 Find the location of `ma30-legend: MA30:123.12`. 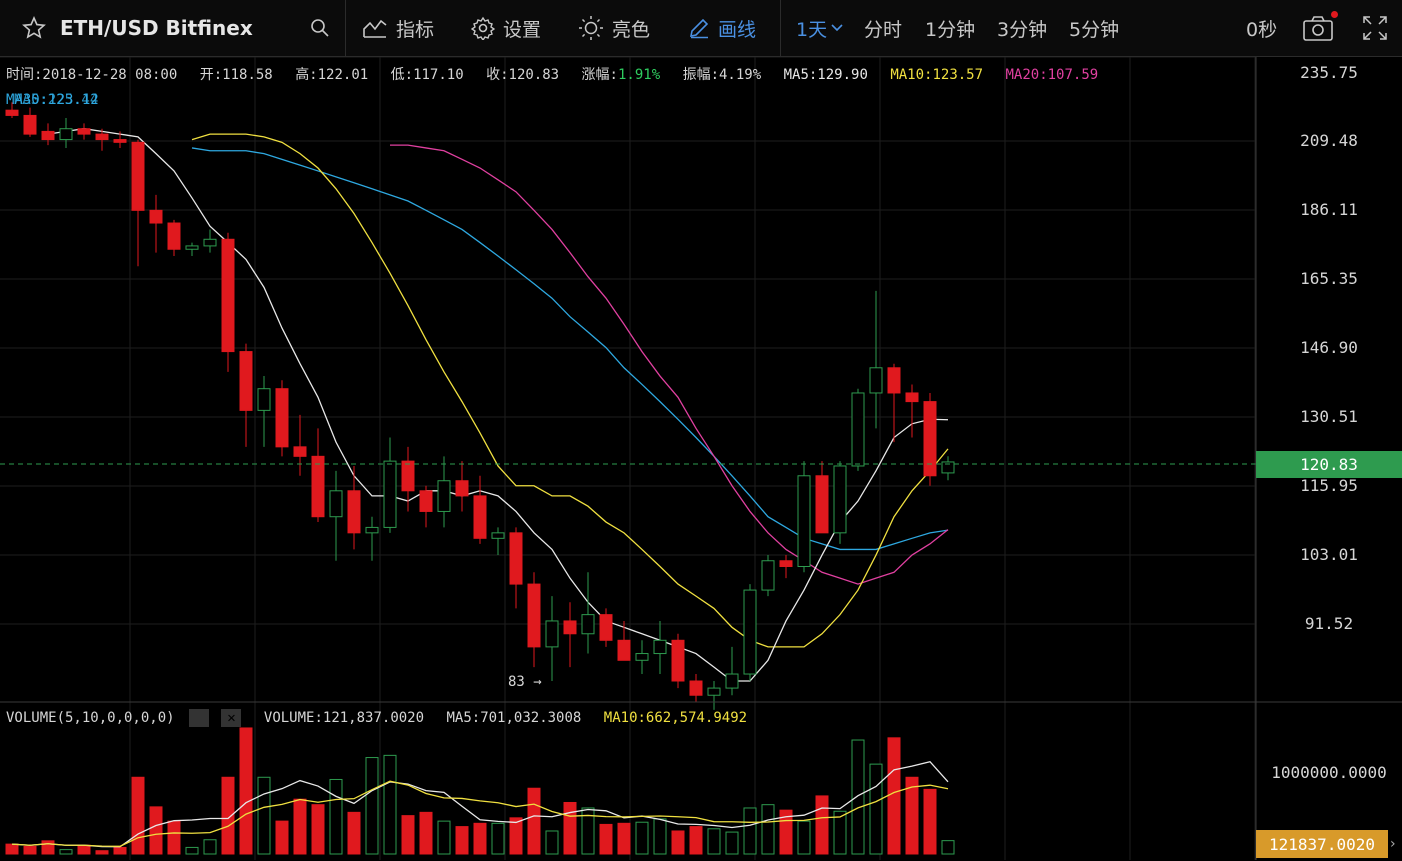

ma30-legend: MA30:123.12 is located at coordinates (52, 100).